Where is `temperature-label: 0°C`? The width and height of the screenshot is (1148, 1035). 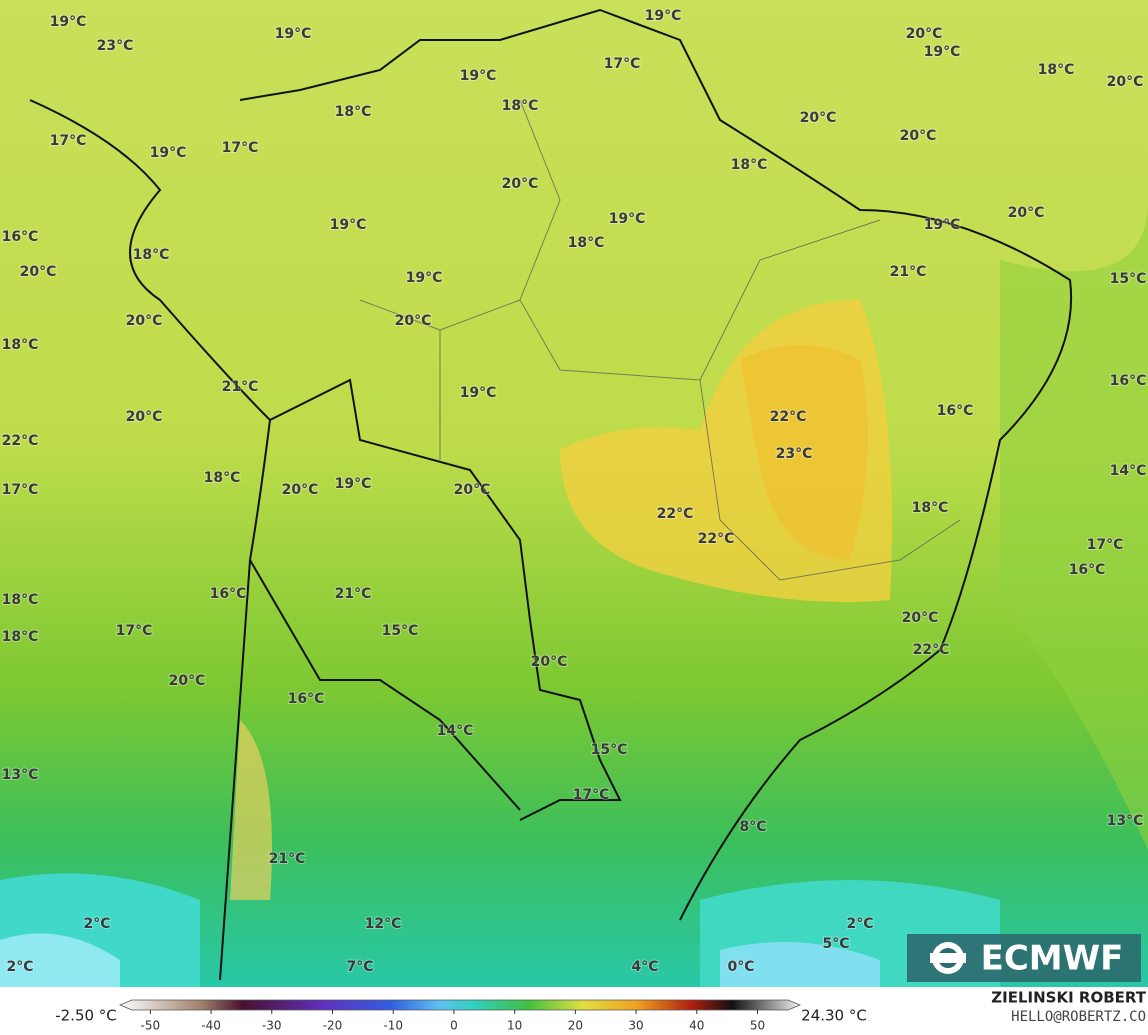 temperature-label: 0°C is located at coordinates (740, 967).